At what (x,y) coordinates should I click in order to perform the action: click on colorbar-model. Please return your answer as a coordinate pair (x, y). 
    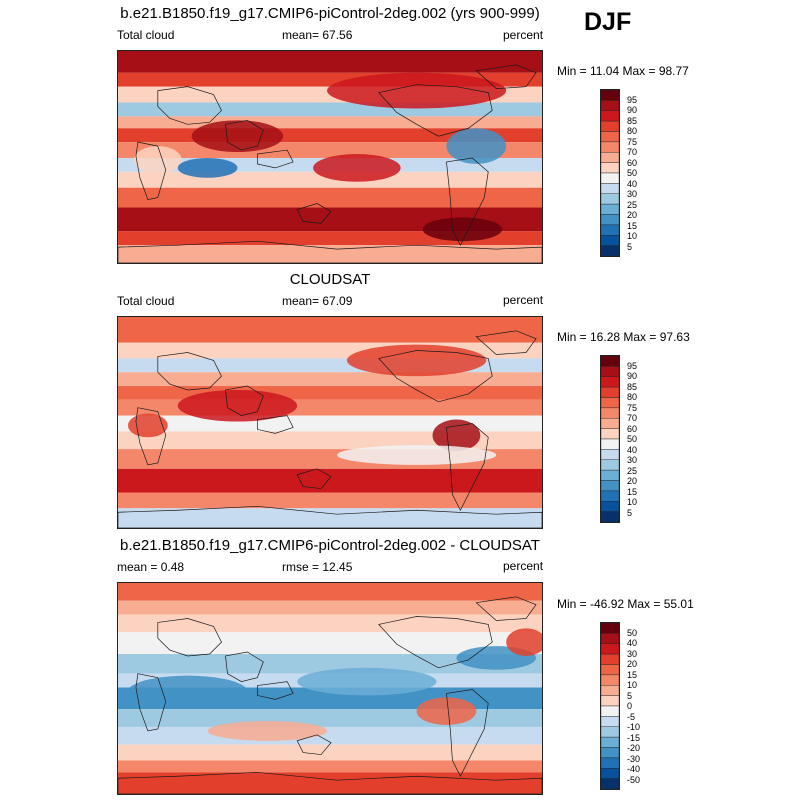
    Looking at the image, I should click on (610, 173).